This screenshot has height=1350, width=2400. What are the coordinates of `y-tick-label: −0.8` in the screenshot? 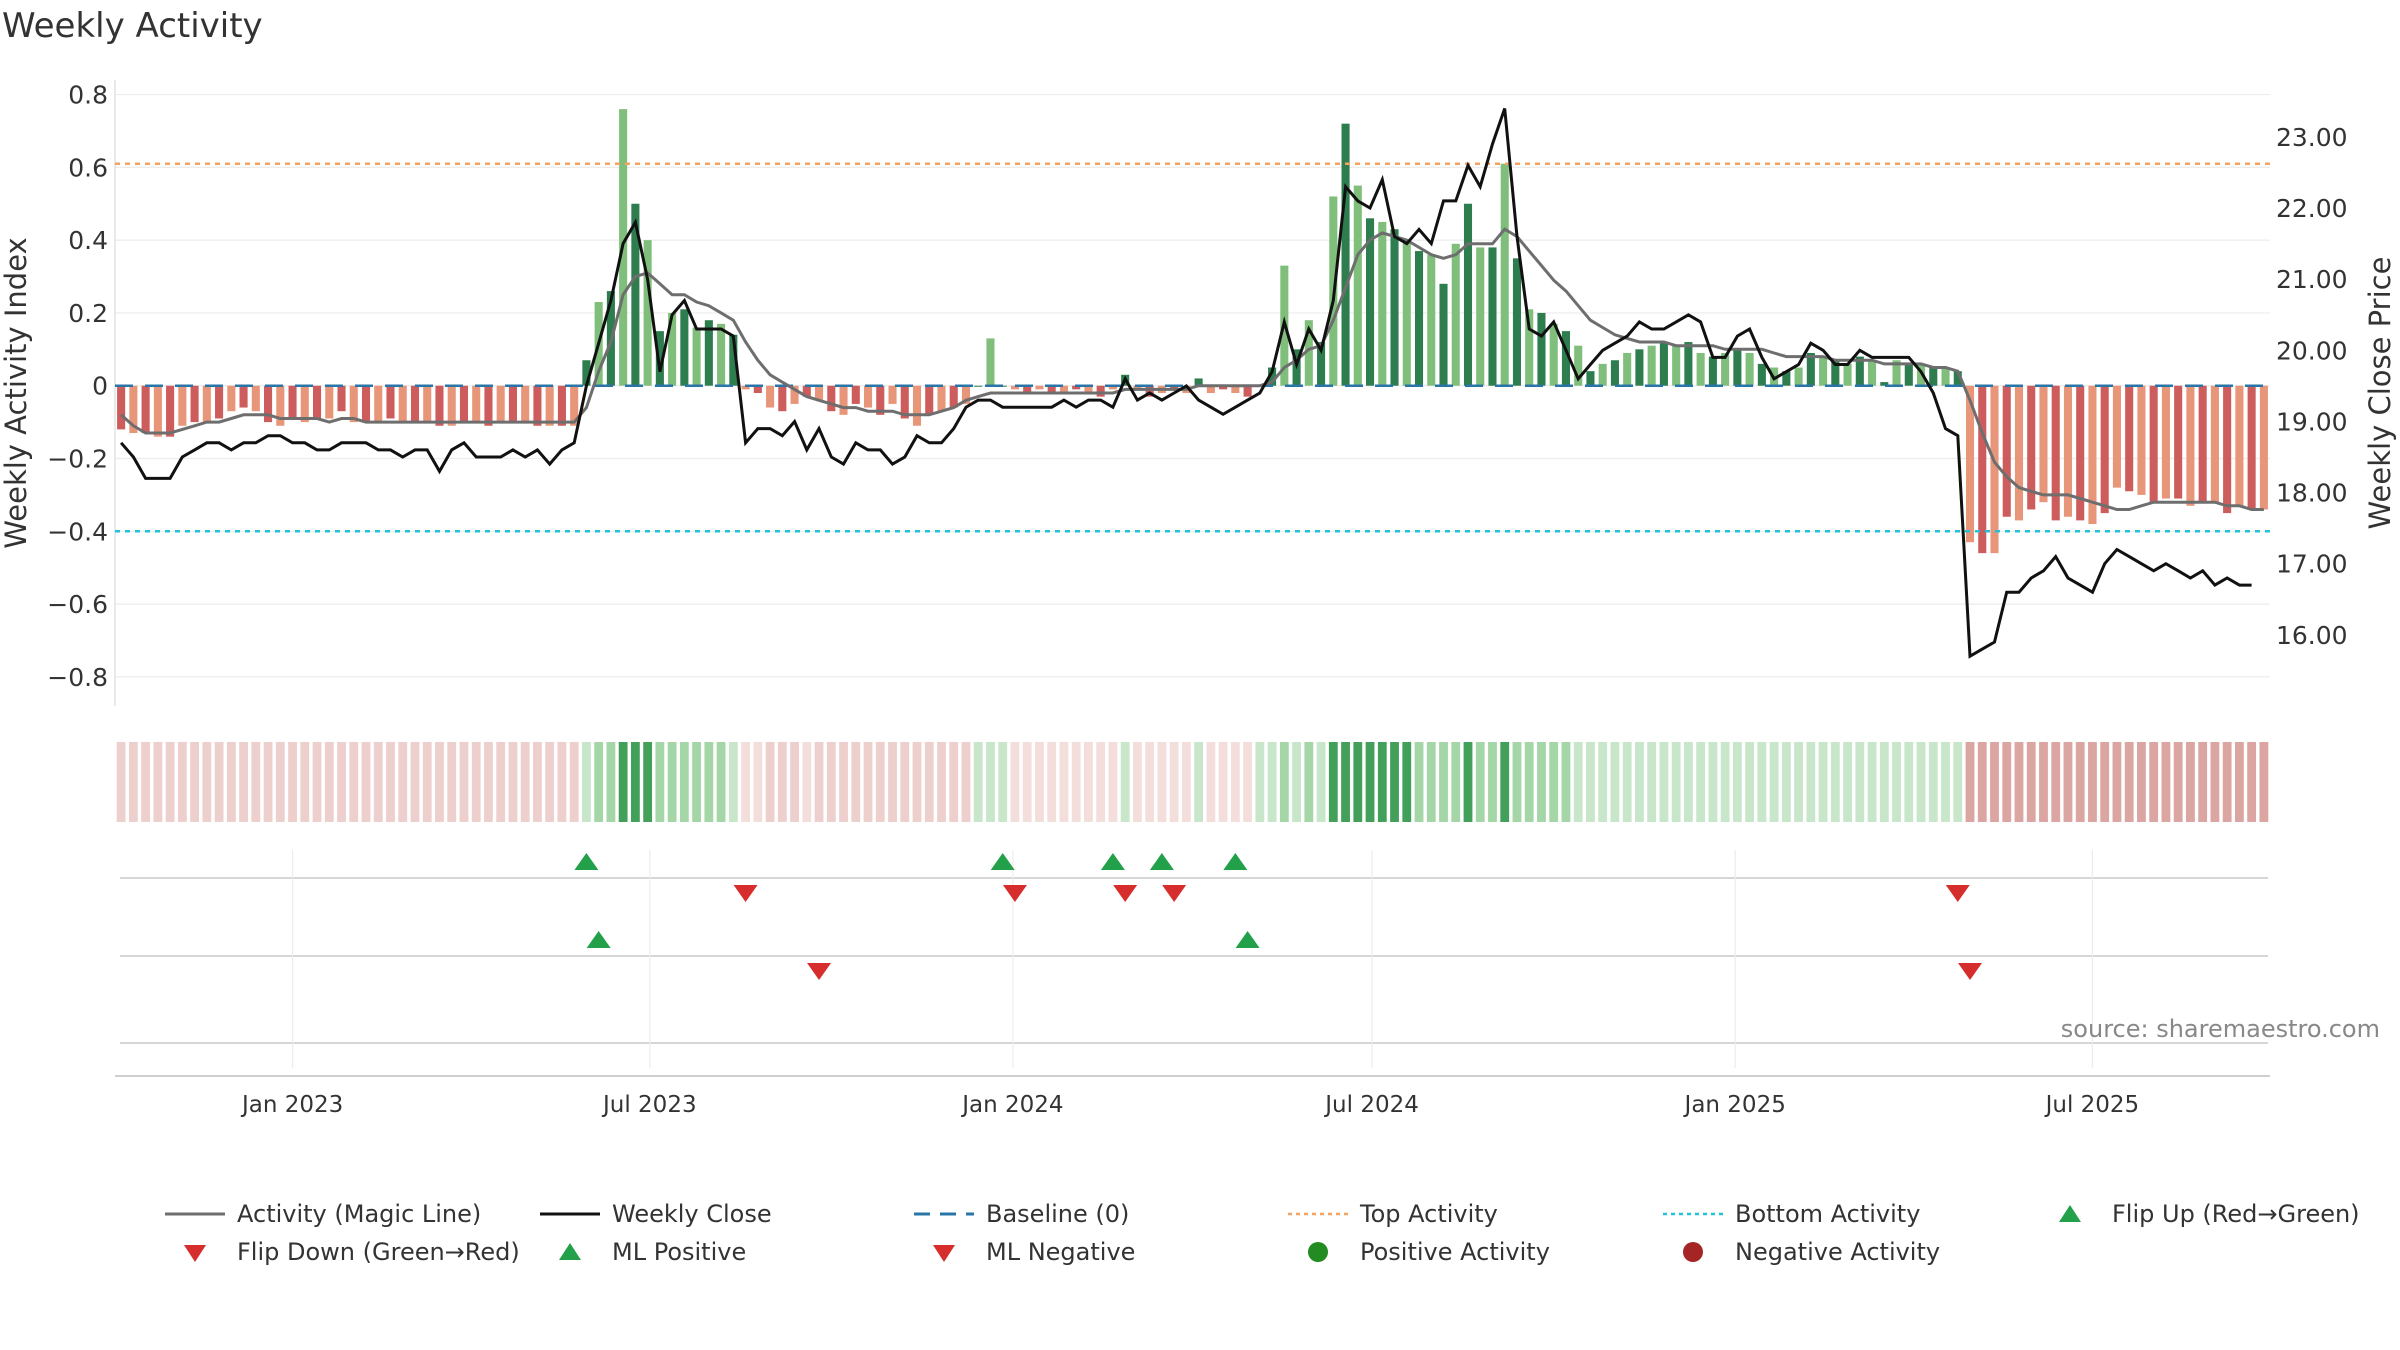 It's located at (77, 677).